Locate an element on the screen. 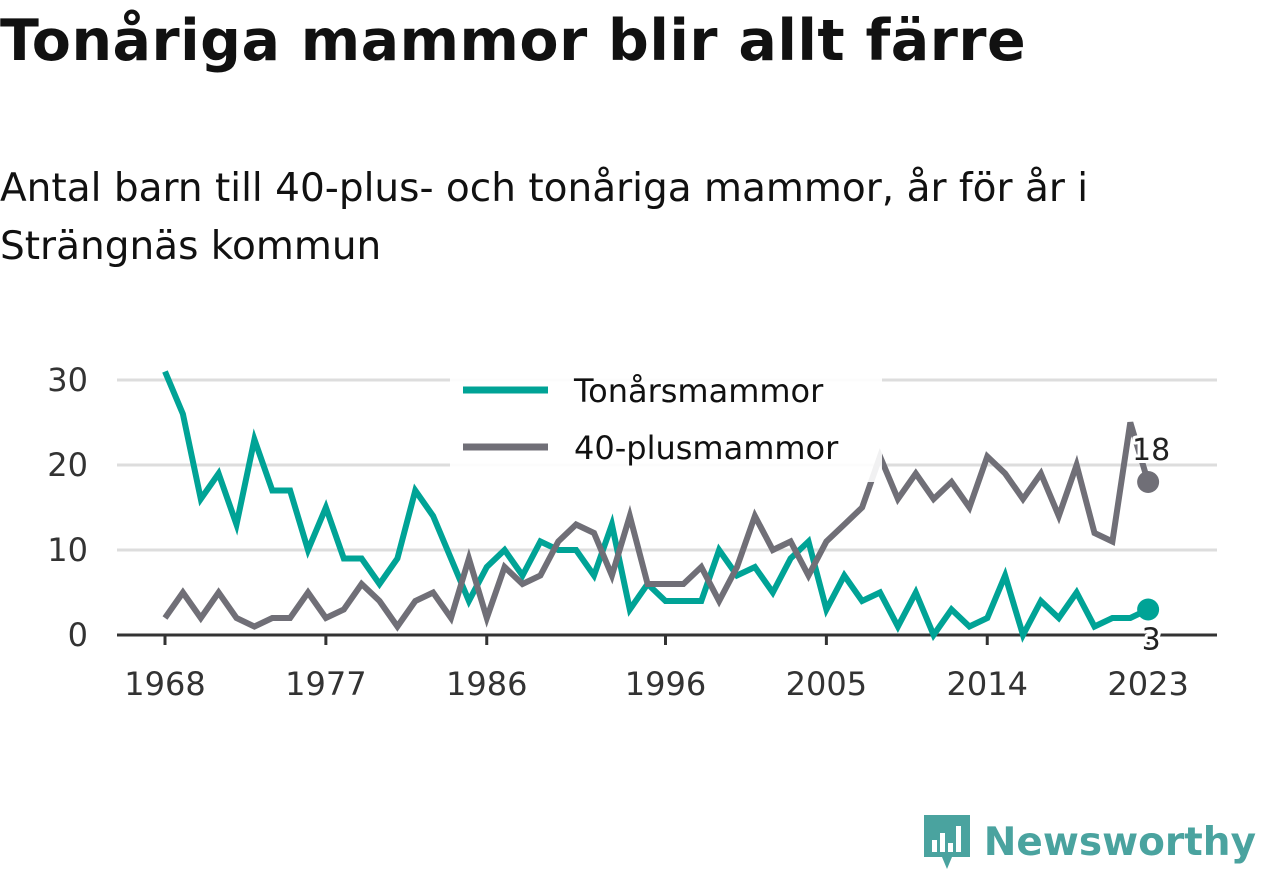 The height and width of the screenshot is (879, 1262). y-tick-label: 20 is located at coordinates (67, 465).